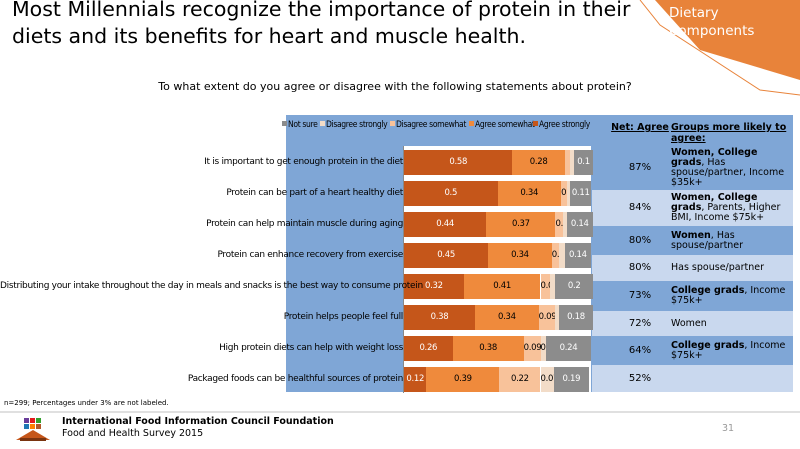 This screenshot has height=449, width=800. I want to click on bar-data-label: 0.32, so click(434, 285).